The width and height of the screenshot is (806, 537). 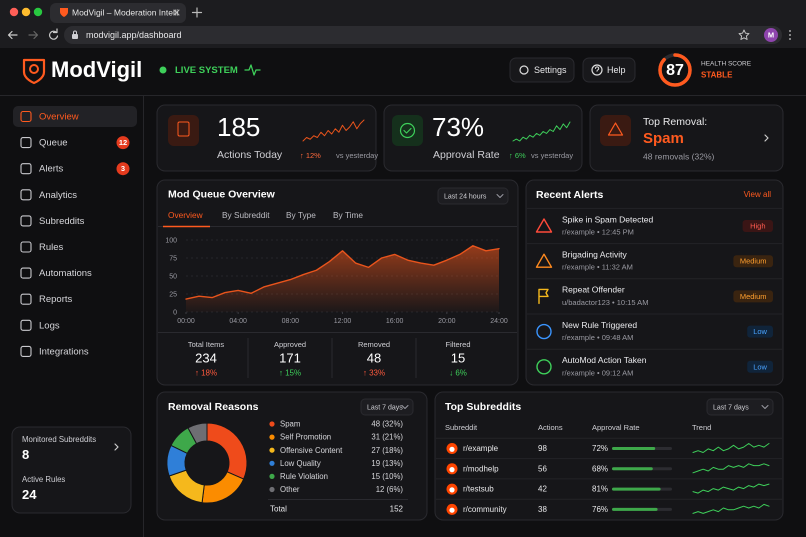 I want to click on stat-label: Removed, so click(x=374, y=344).